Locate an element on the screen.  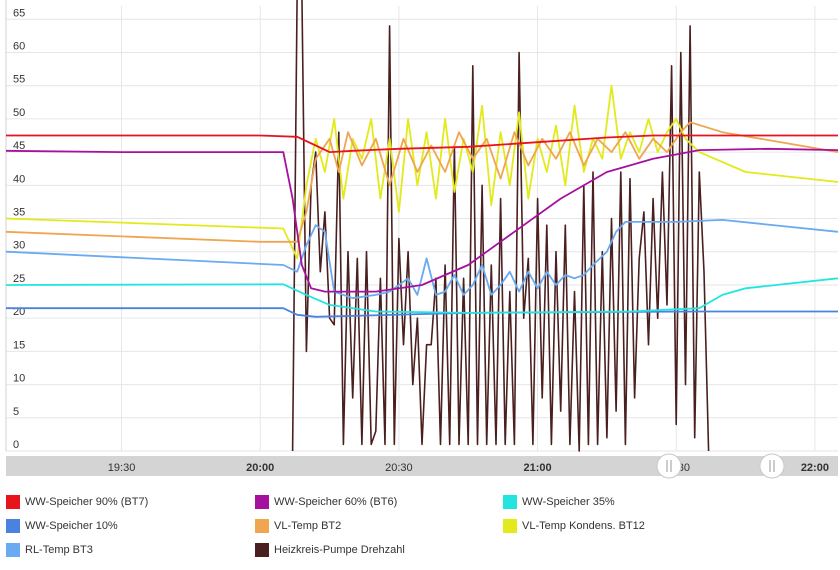
legend-item-bt7: WW-Speicher 90% (BT7) is located at coordinates (77, 502).